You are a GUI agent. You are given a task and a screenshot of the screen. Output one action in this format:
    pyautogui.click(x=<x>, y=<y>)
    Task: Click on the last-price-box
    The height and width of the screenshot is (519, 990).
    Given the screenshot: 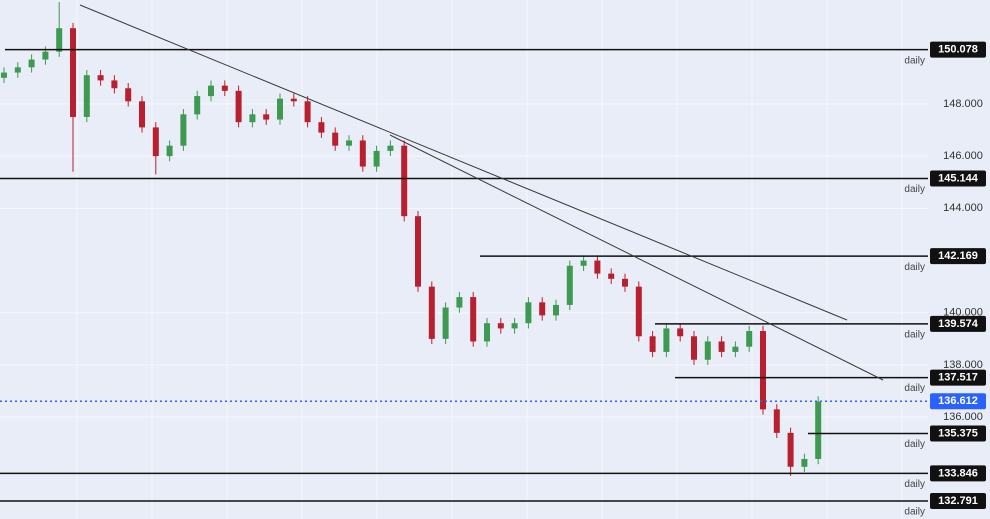 What is the action you would take?
    pyautogui.click(x=958, y=401)
    